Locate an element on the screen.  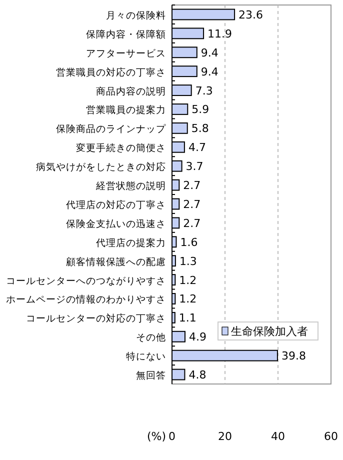
y-tick-label: 顧客情報保護への配慮 is located at coordinates (116, 262).